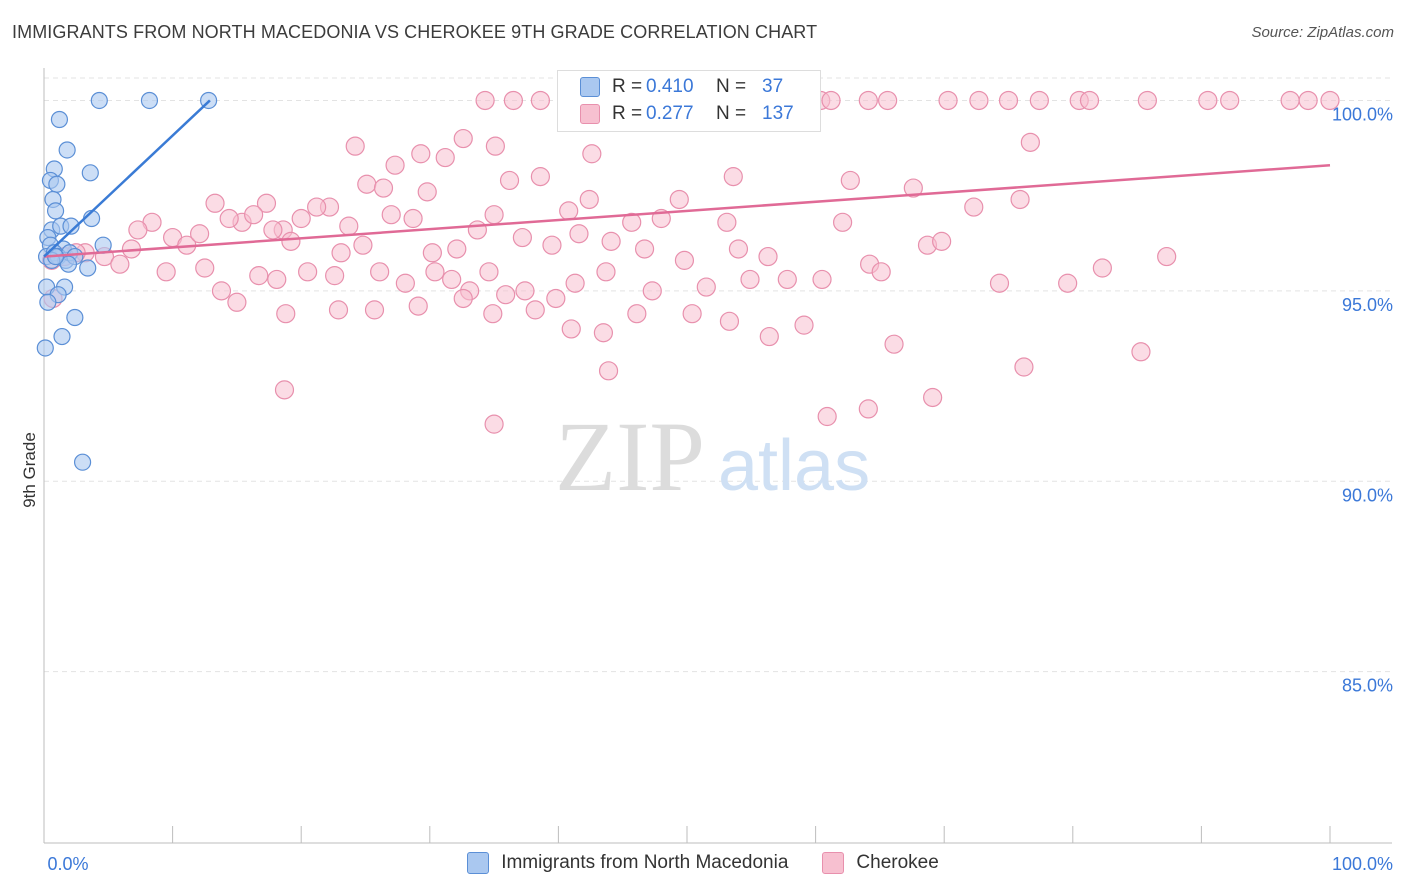 The height and width of the screenshot is (892, 1406). Describe the element at coordinates (1367, 495) in the screenshot. I see `y-tick-label: 90.0%` at that location.